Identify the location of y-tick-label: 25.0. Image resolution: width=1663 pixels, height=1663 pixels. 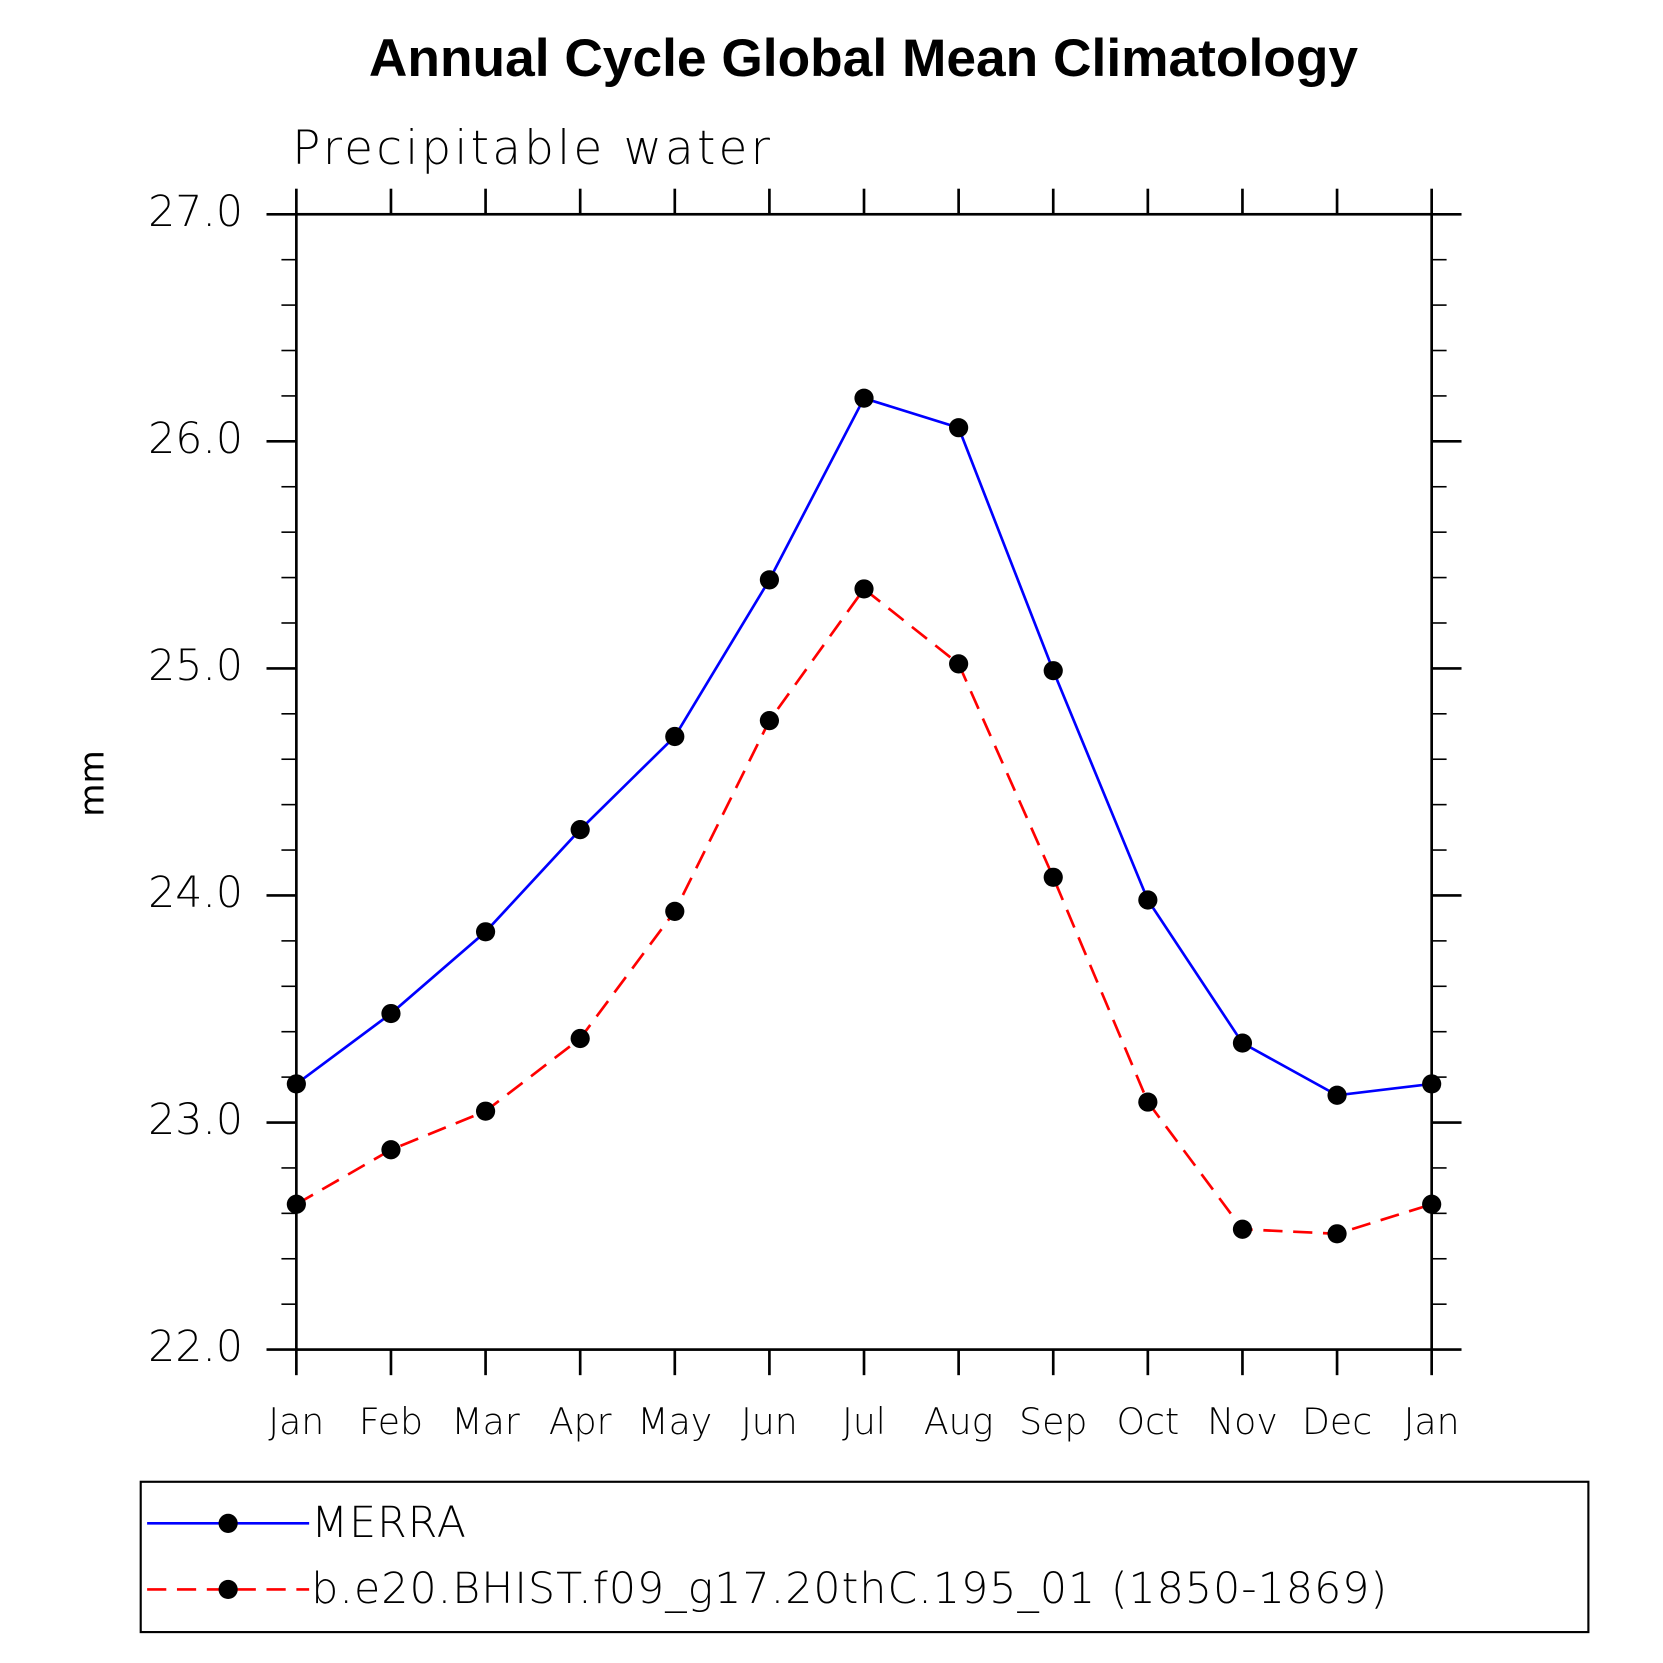
(195, 666).